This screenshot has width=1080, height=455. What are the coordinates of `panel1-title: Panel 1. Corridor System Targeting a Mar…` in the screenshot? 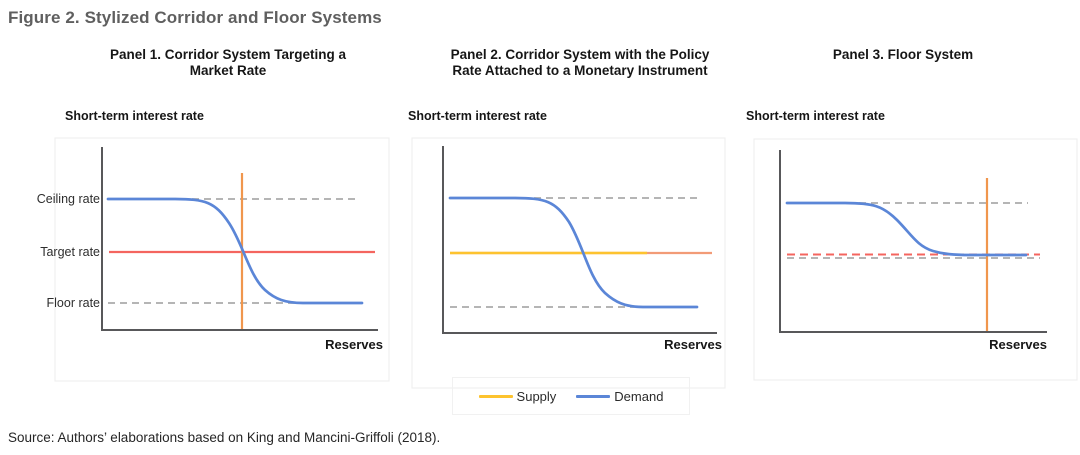 It's located at (228, 63).